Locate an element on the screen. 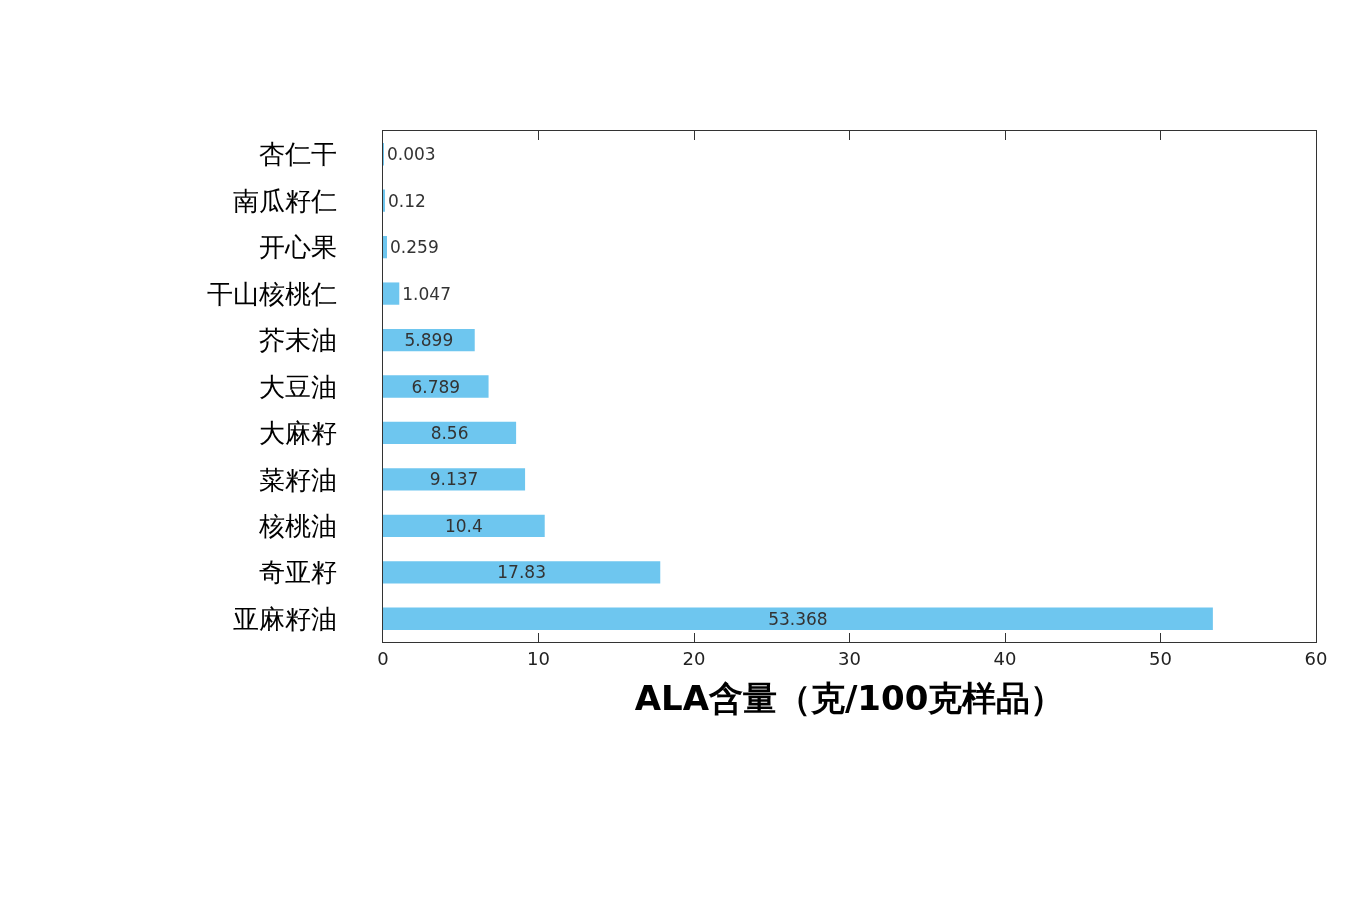 This screenshot has height=907, width=1360. y-tick-label: 奇亚籽 is located at coordinates (297, 572).